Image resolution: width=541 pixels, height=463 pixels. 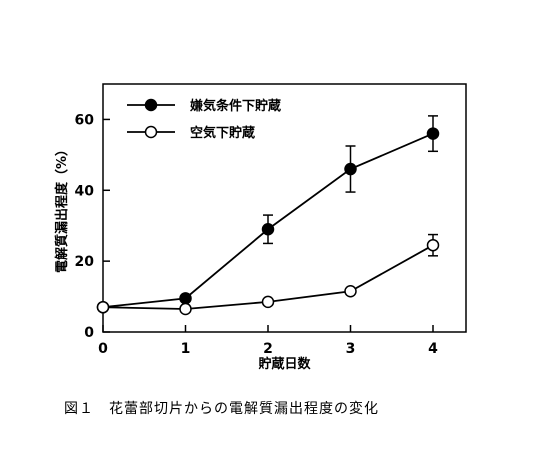 I want to click on legend-label: 嫌気条件下貯蔵, so click(x=235, y=106).